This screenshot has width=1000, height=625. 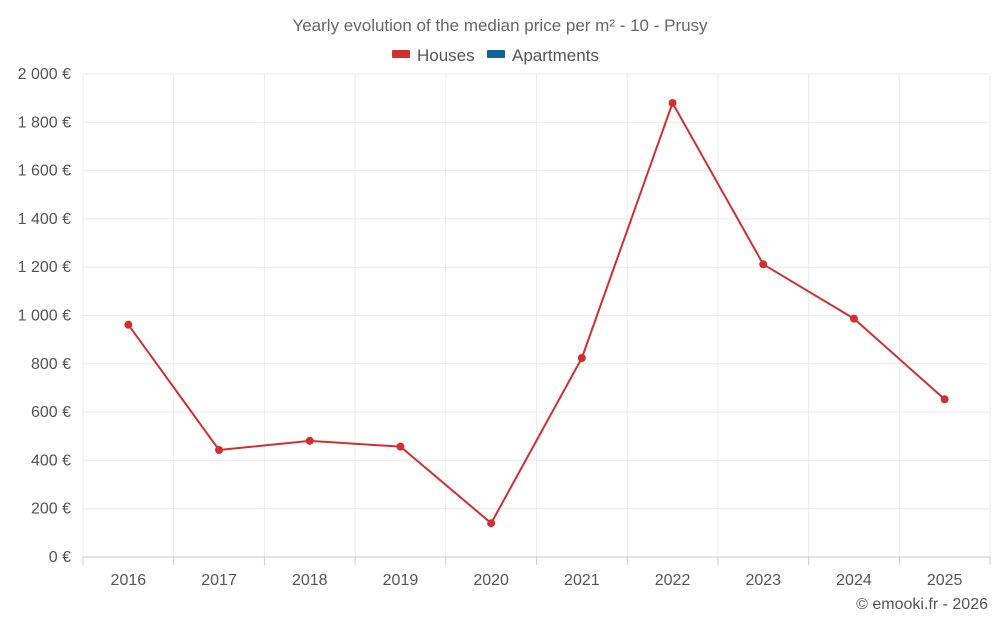 I want to click on x-tick-label: 2017, so click(x=219, y=580).